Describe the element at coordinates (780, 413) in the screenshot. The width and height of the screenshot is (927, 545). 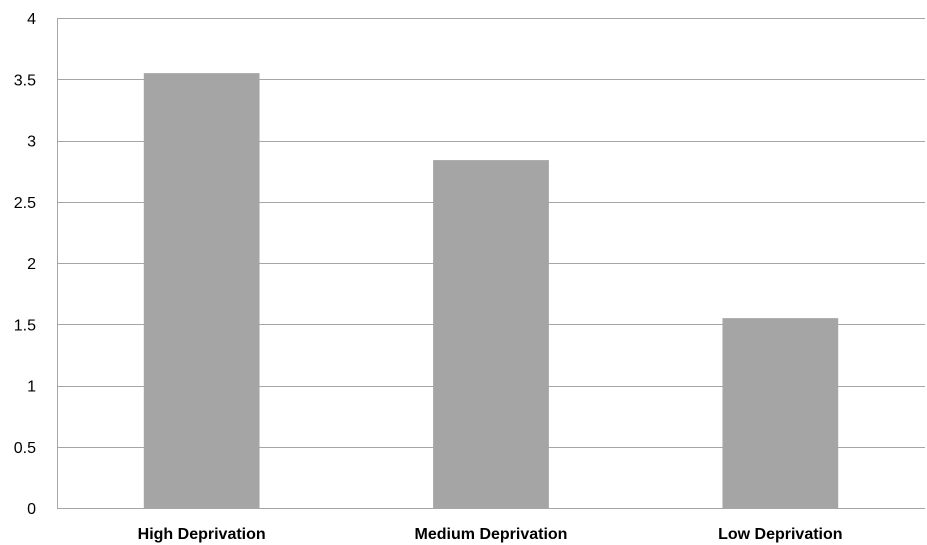
I see `bar-low-deprivation` at that location.